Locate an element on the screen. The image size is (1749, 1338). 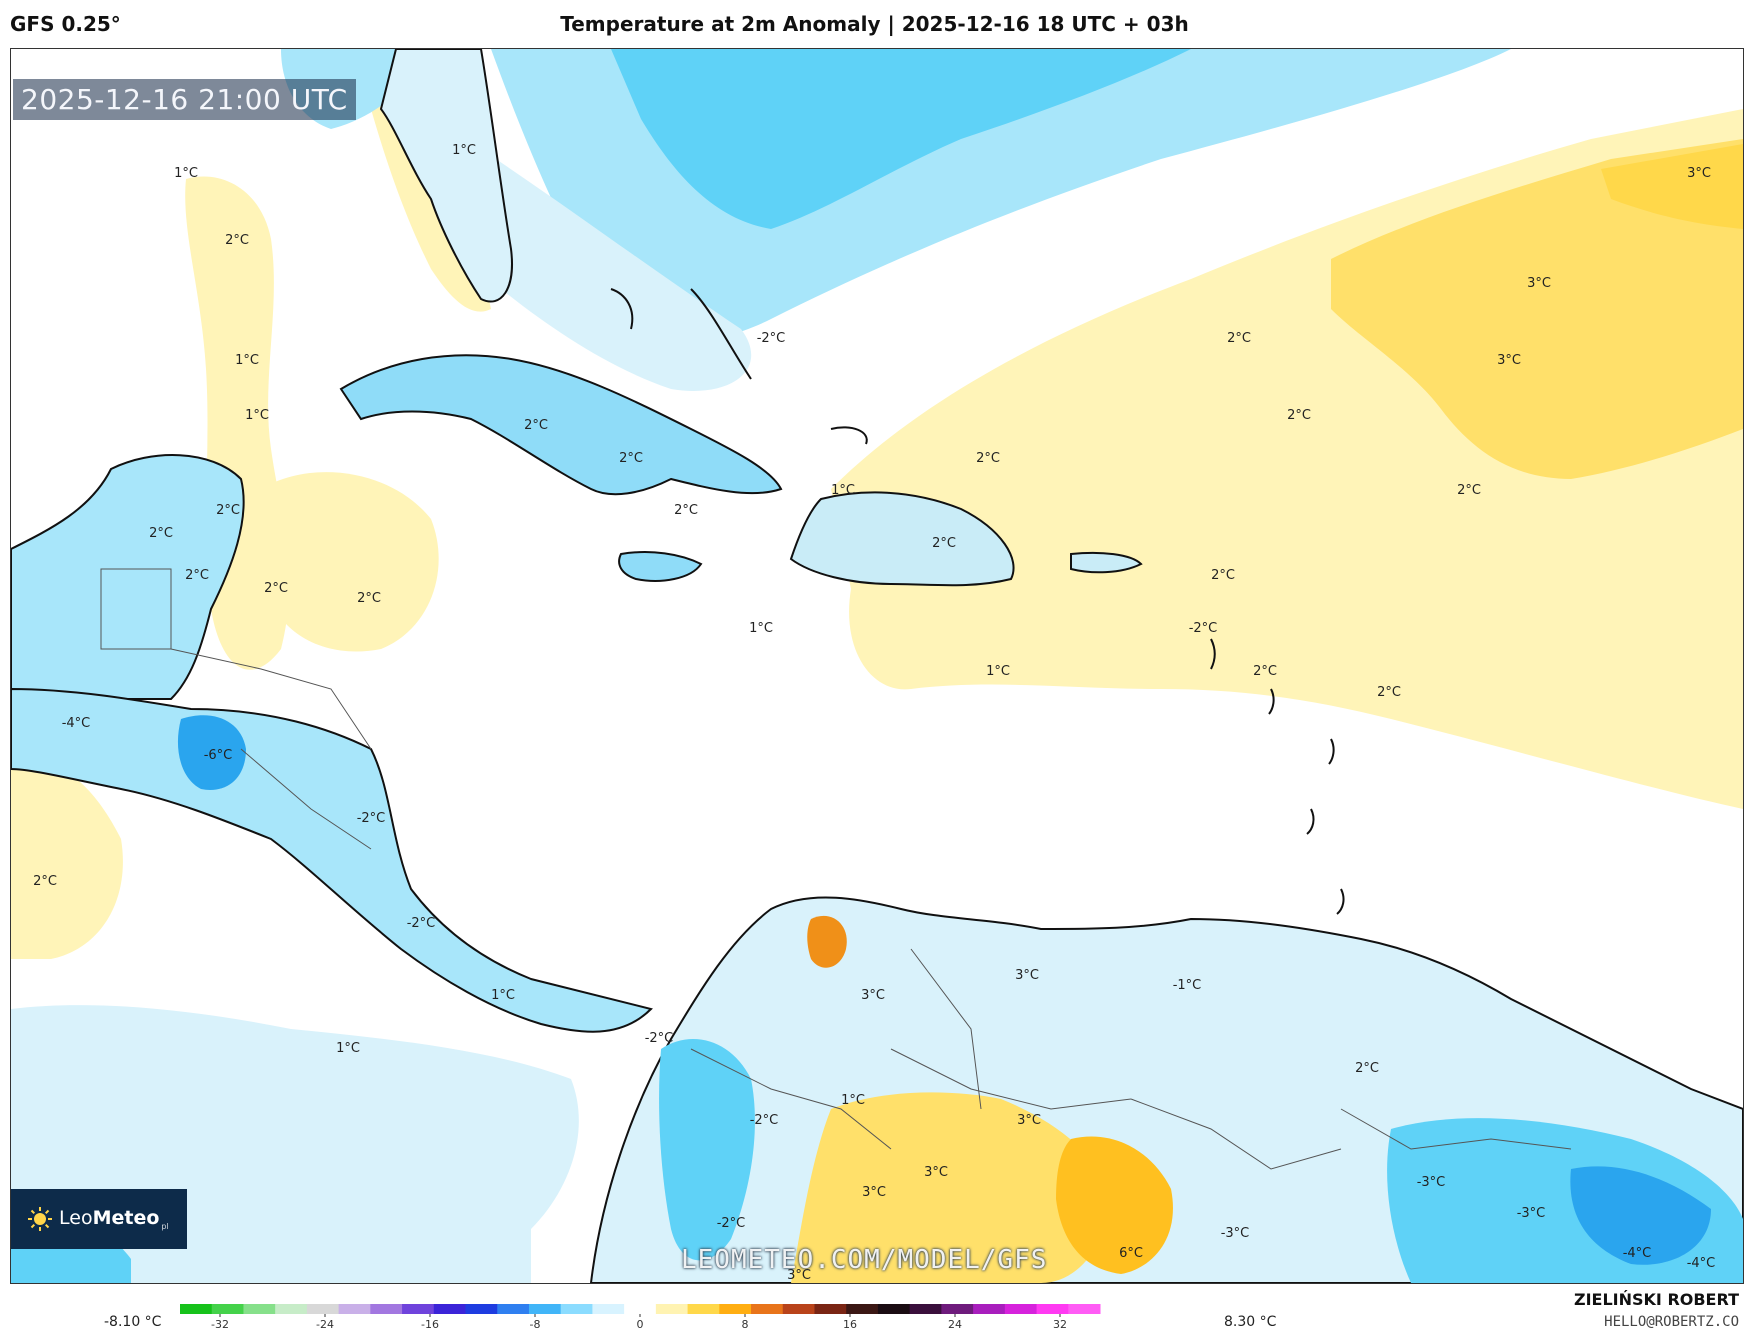
land-central-america is located at coordinates (332, 860).